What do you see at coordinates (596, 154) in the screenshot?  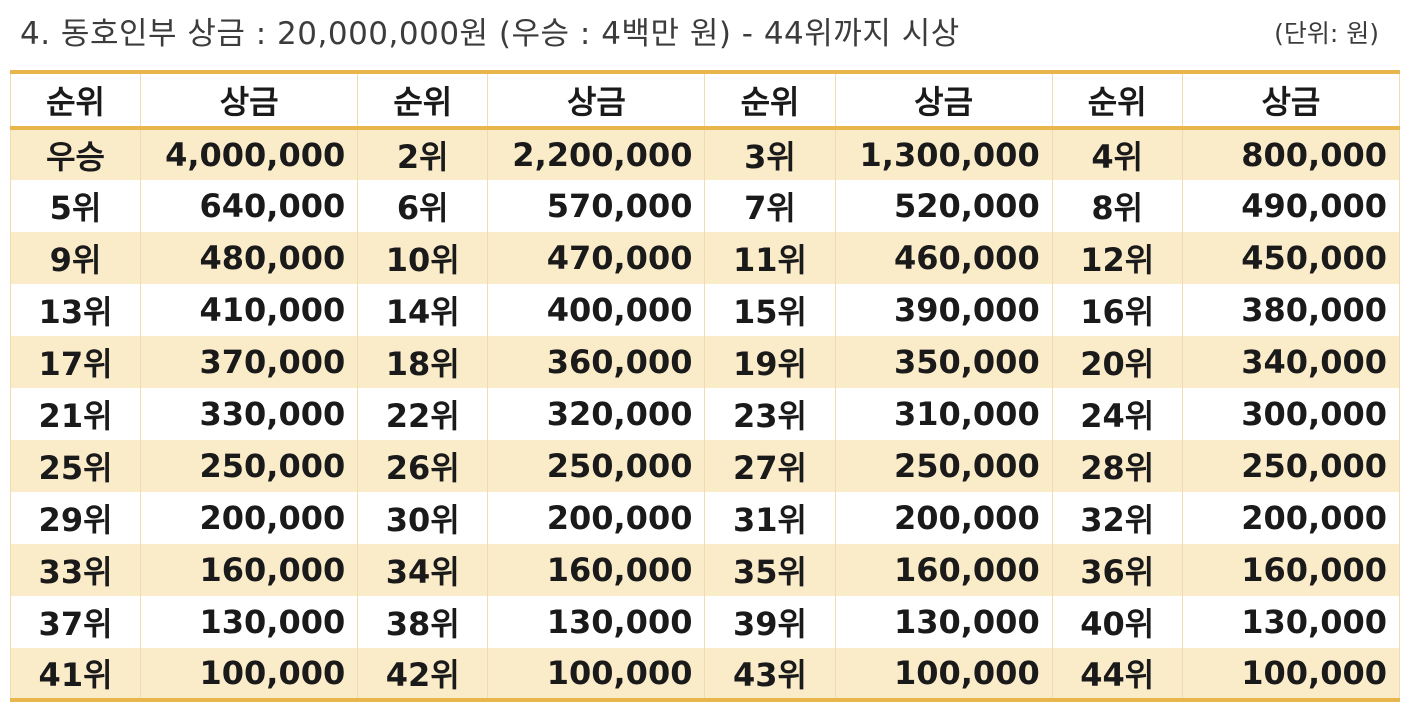 I see `prize-cell: 2,200,000` at bounding box center [596, 154].